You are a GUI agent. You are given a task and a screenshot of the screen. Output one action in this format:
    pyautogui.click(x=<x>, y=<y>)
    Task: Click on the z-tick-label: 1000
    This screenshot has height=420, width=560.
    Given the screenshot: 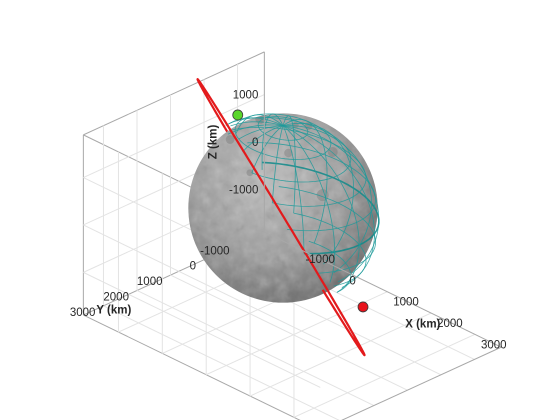 What is the action you would take?
    pyautogui.click(x=246, y=96)
    